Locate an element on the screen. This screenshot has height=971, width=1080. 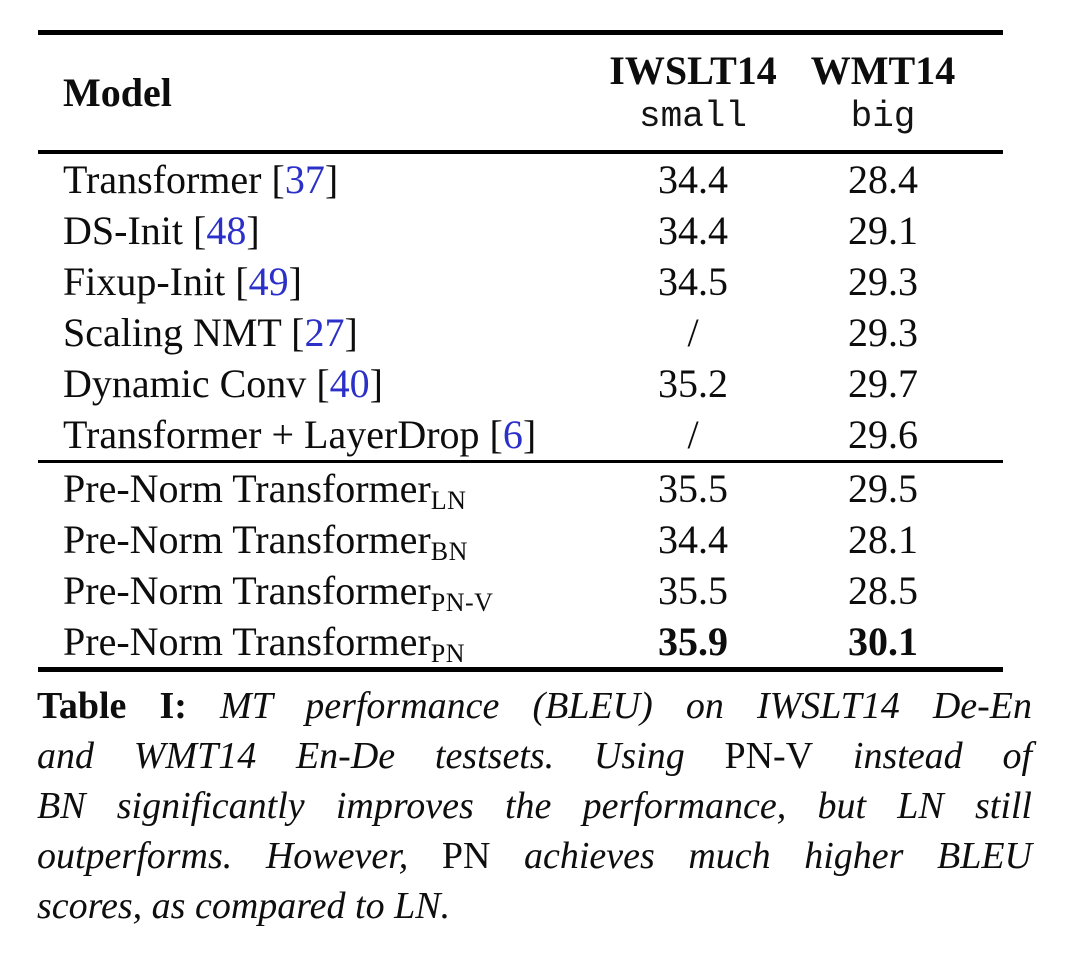
citation-link: 40 is located at coordinates (349, 383).